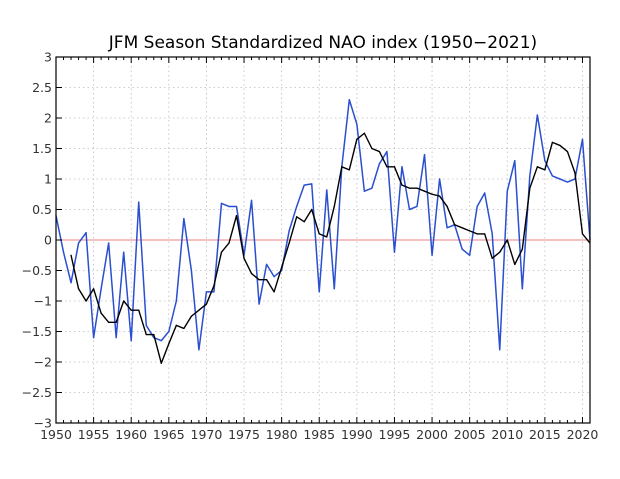 The height and width of the screenshot is (479, 620). I want to click on y-tick-label: 2.5, so click(42, 87).